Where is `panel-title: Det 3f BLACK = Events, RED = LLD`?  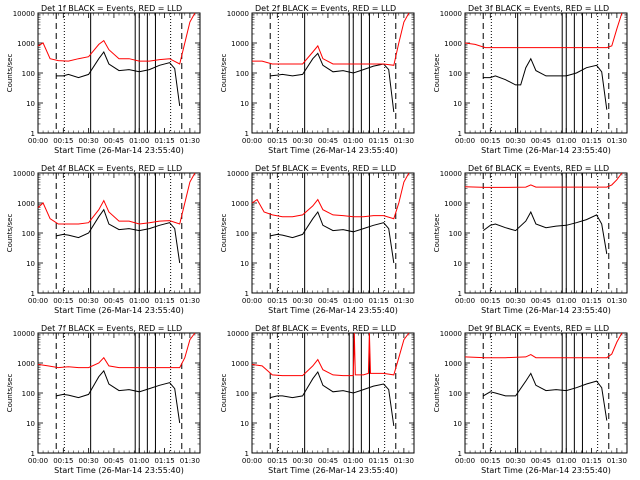
panel-title: Det 3f BLACK = Events, RED = LLD is located at coordinates (538, 8).